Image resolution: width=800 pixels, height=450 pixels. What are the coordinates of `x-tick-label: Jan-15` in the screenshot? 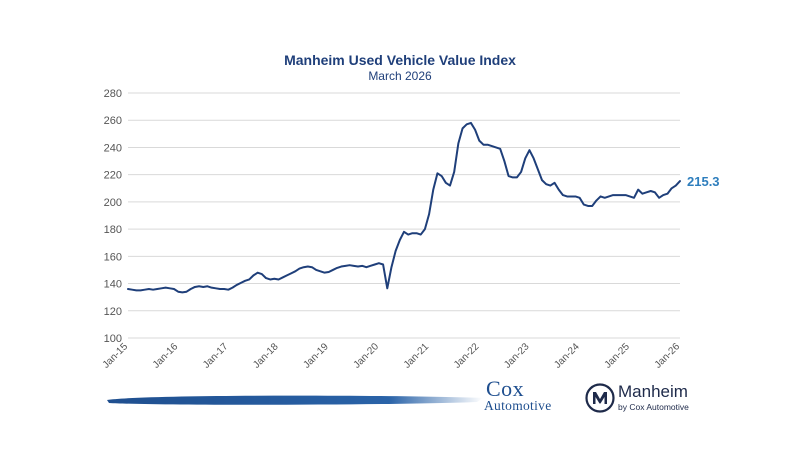 It's located at (116, 356).